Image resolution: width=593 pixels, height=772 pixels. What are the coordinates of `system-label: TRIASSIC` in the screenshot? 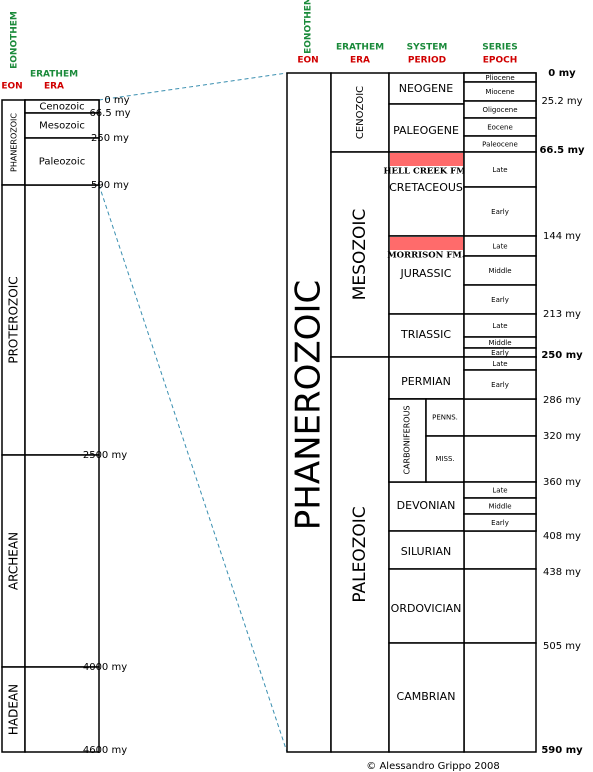 It's located at (425, 334).